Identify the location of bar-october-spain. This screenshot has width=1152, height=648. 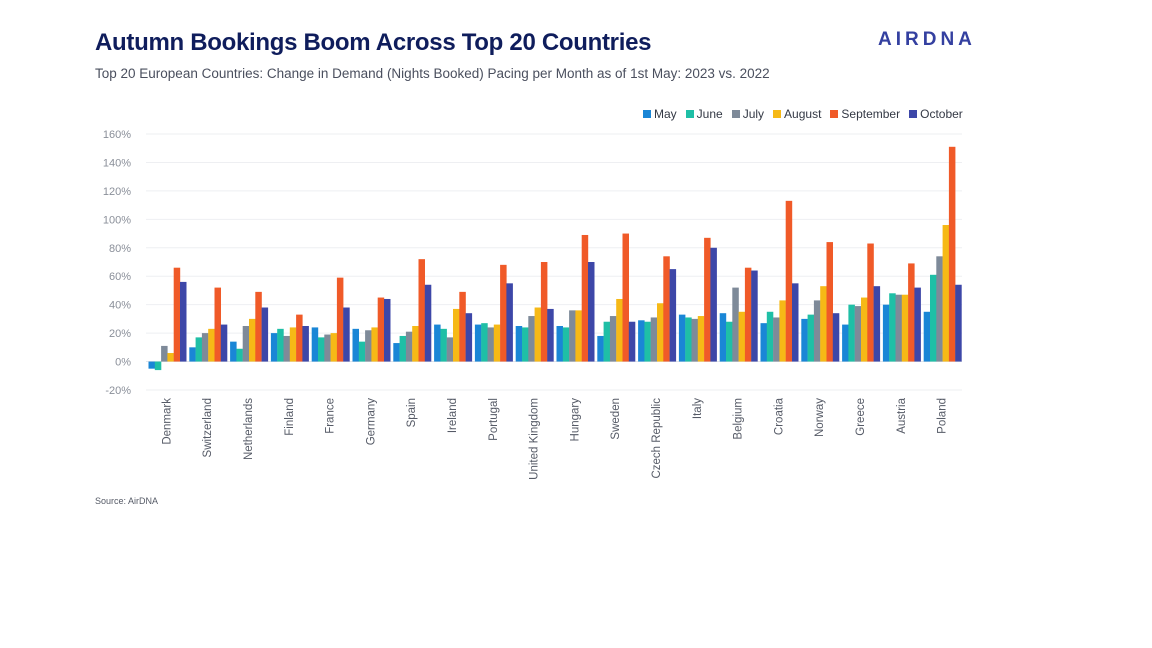
(428, 323).